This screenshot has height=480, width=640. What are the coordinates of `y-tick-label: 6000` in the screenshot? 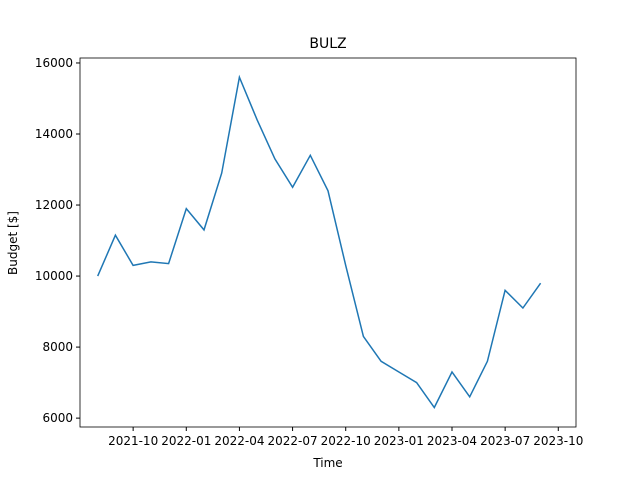 It's located at (57, 418).